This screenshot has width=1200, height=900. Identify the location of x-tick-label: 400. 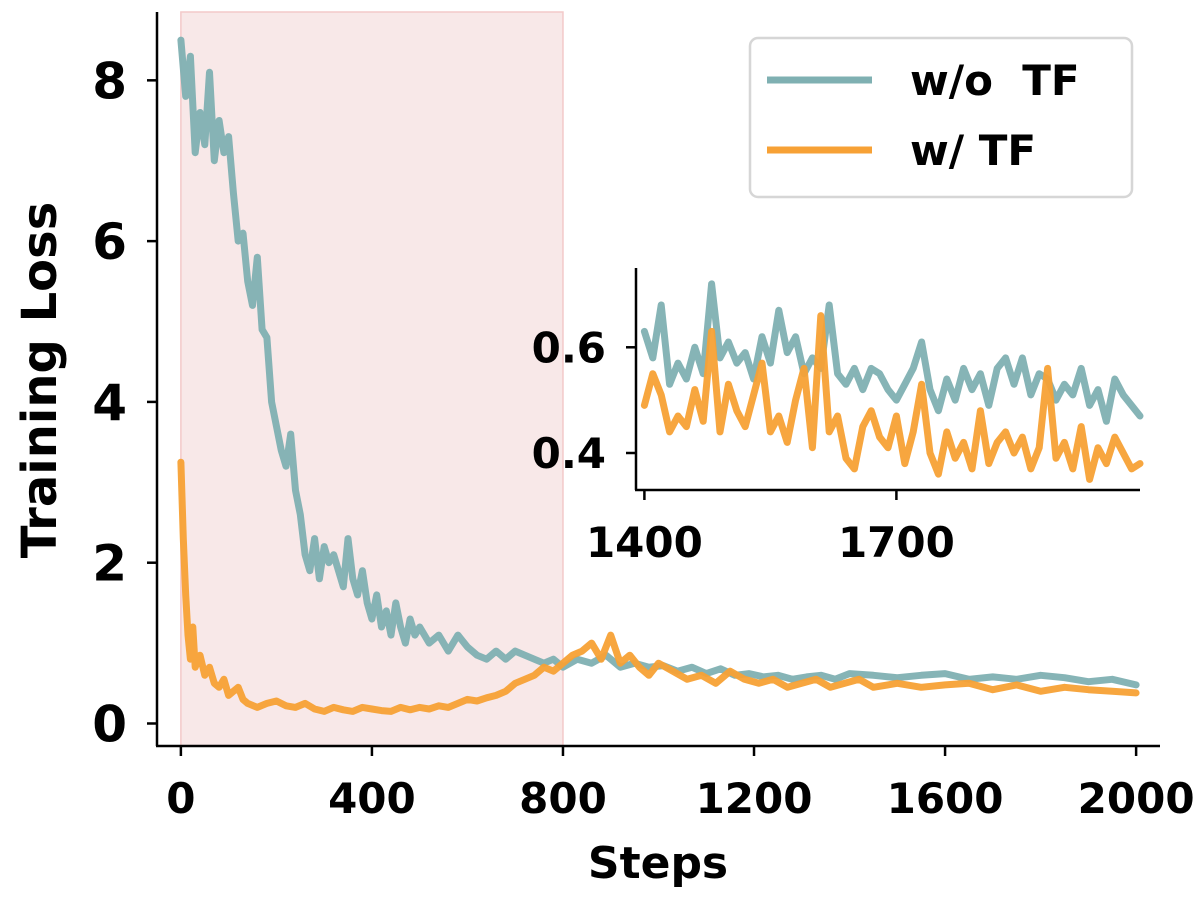
(372, 798).